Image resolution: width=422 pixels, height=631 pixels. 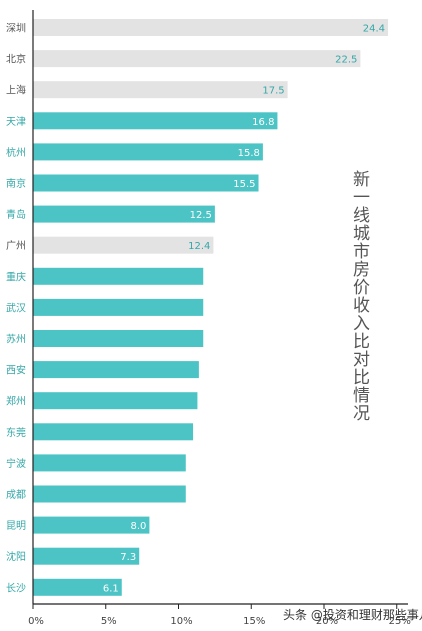 I want to click on x-tick-label: 20%, so click(x=327, y=621).